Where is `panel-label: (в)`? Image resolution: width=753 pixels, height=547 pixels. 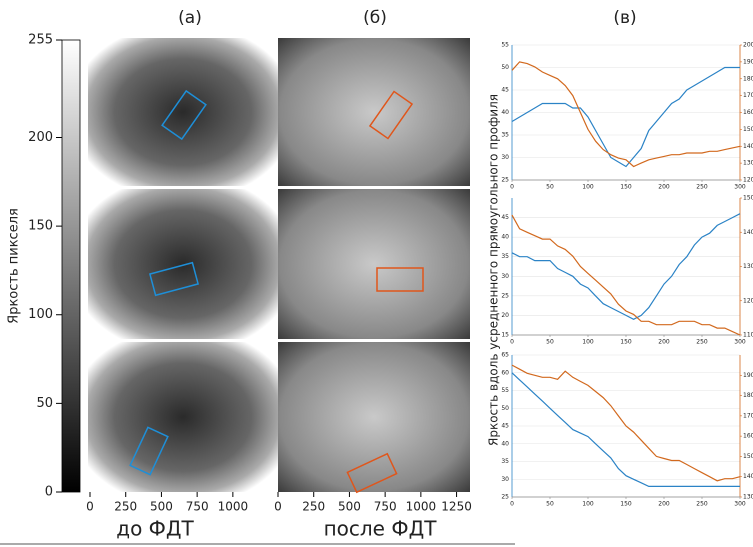
panel-label: (в) is located at coordinates (624, 18).